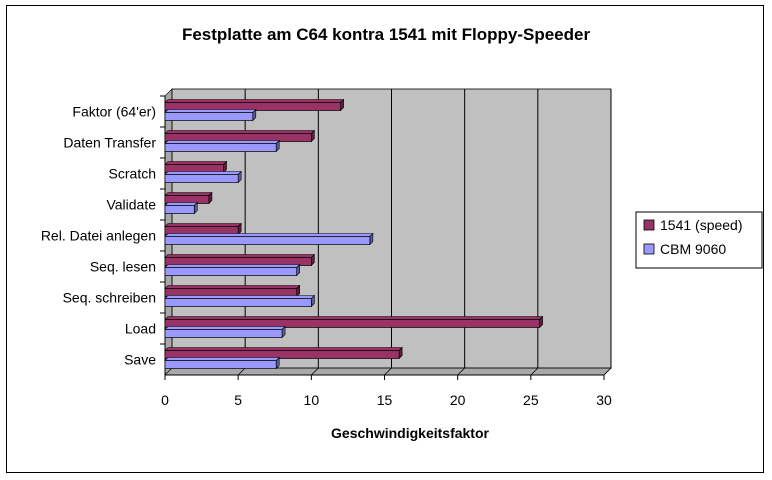 The height and width of the screenshot is (480, 772). I want to click on bar-1541-speed-rel-datei-anlegen, so click(203, 229).